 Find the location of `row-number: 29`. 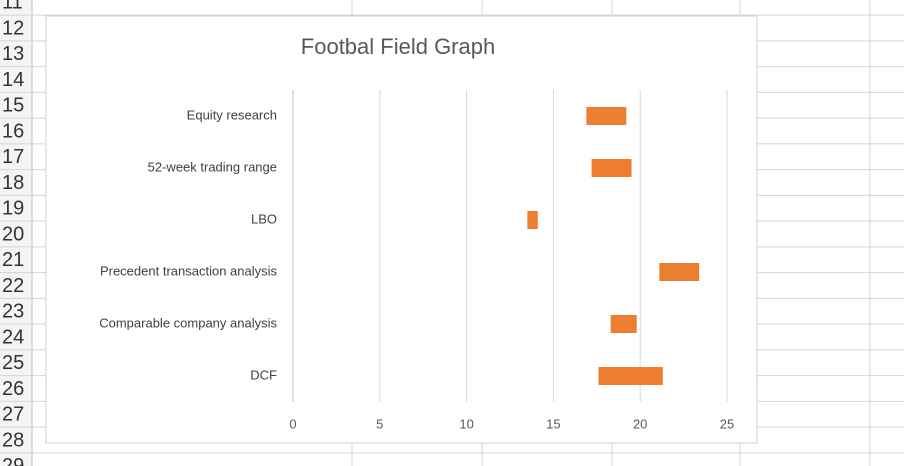

row-number: 29 is located at coordinates (13, 460).